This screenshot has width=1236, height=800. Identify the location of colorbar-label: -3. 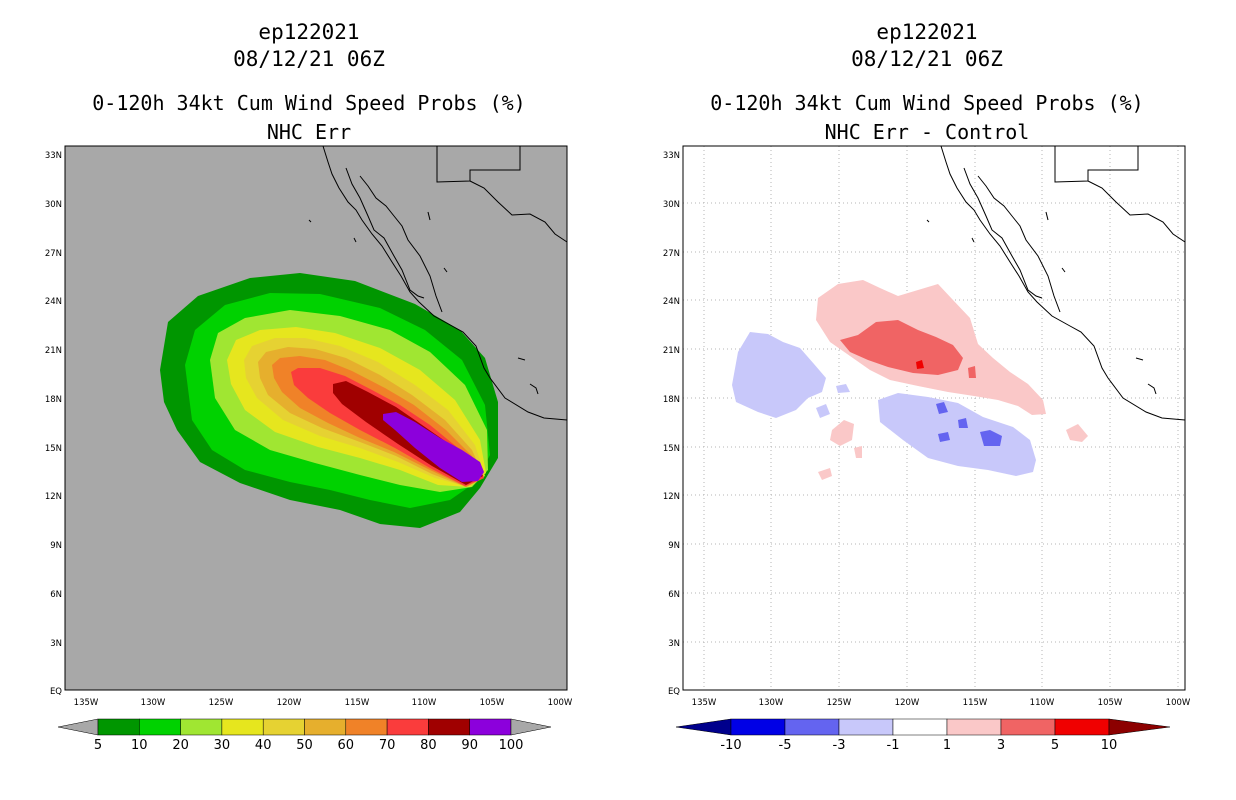
(839, 745).